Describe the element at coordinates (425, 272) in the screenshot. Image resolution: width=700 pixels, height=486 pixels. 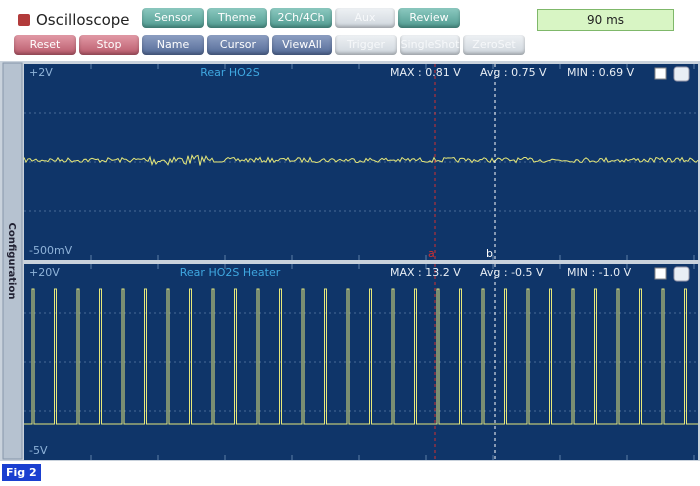
I see `stat: MAX : 13.2 V` at that location.